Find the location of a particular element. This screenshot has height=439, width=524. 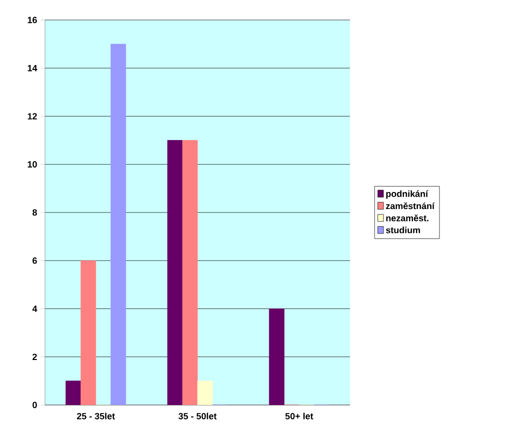

y-tick-label: 12 is located at coordinates (32, 116).